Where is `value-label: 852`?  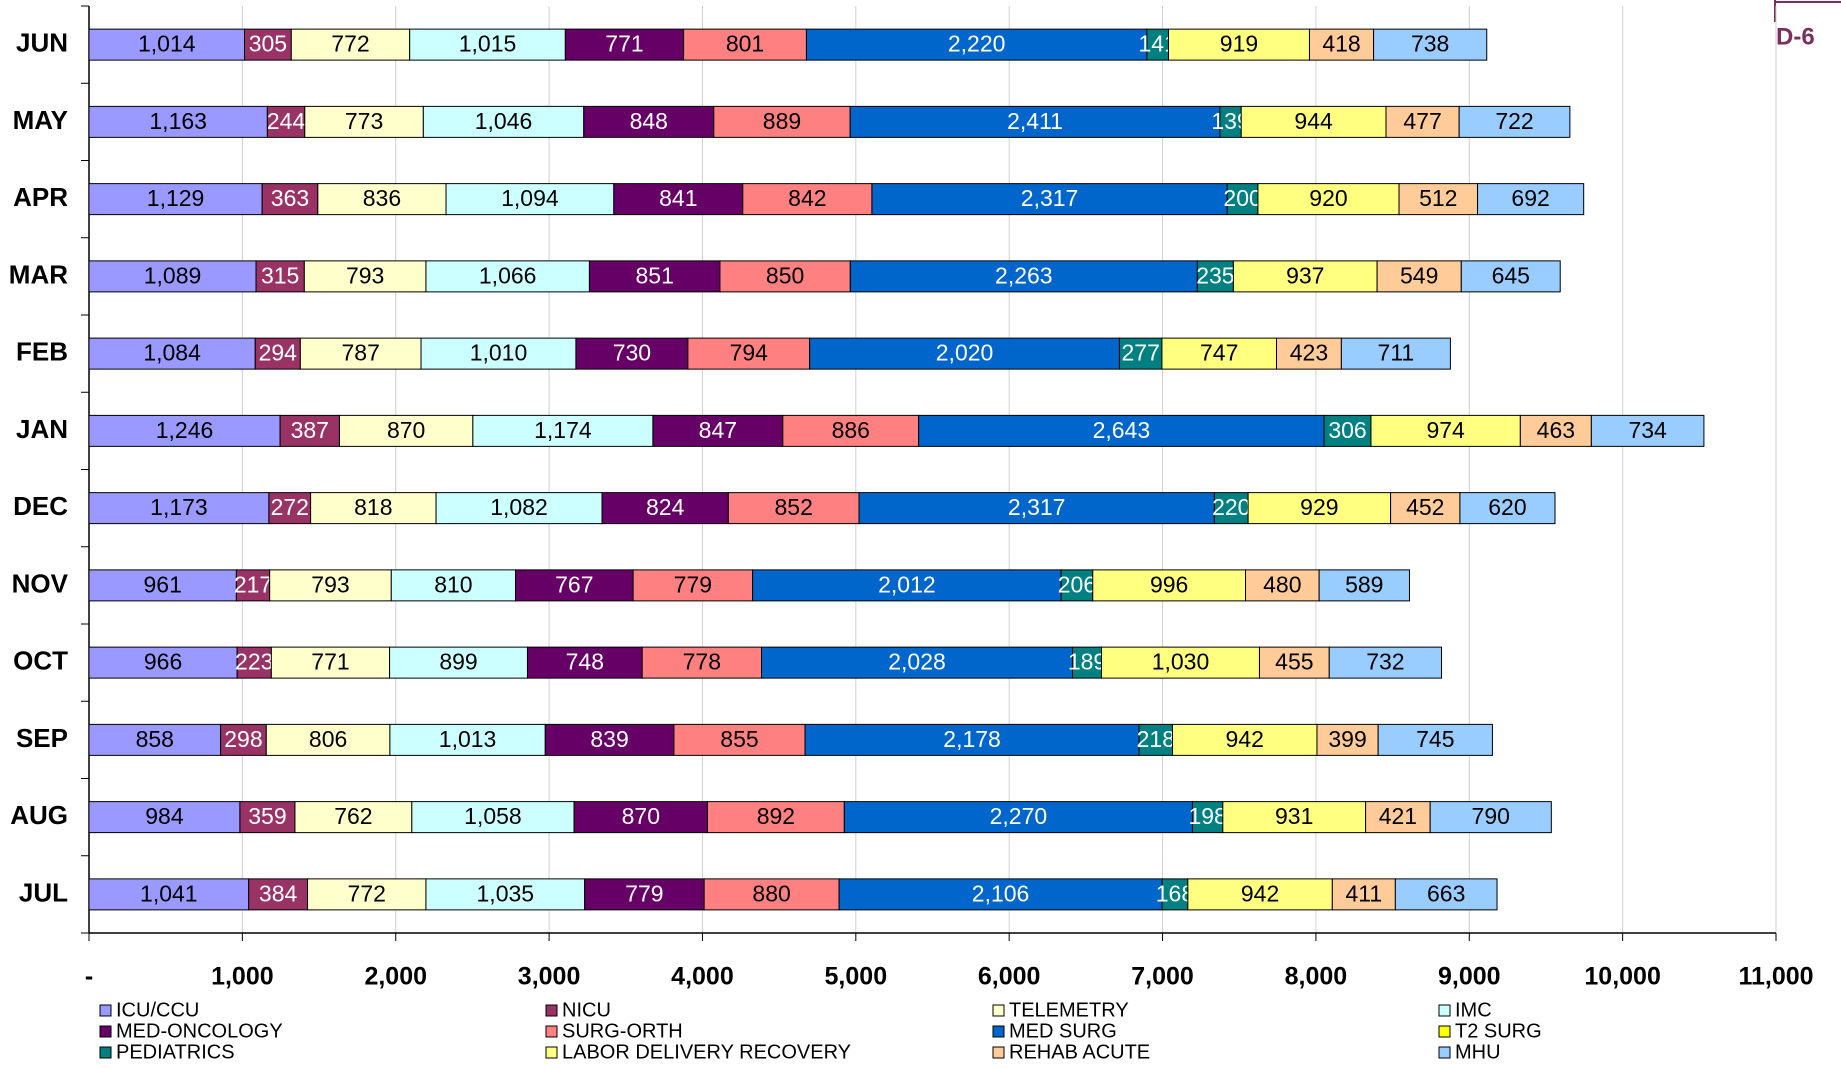 value-label: 852 is located at coordinates (794, 507).